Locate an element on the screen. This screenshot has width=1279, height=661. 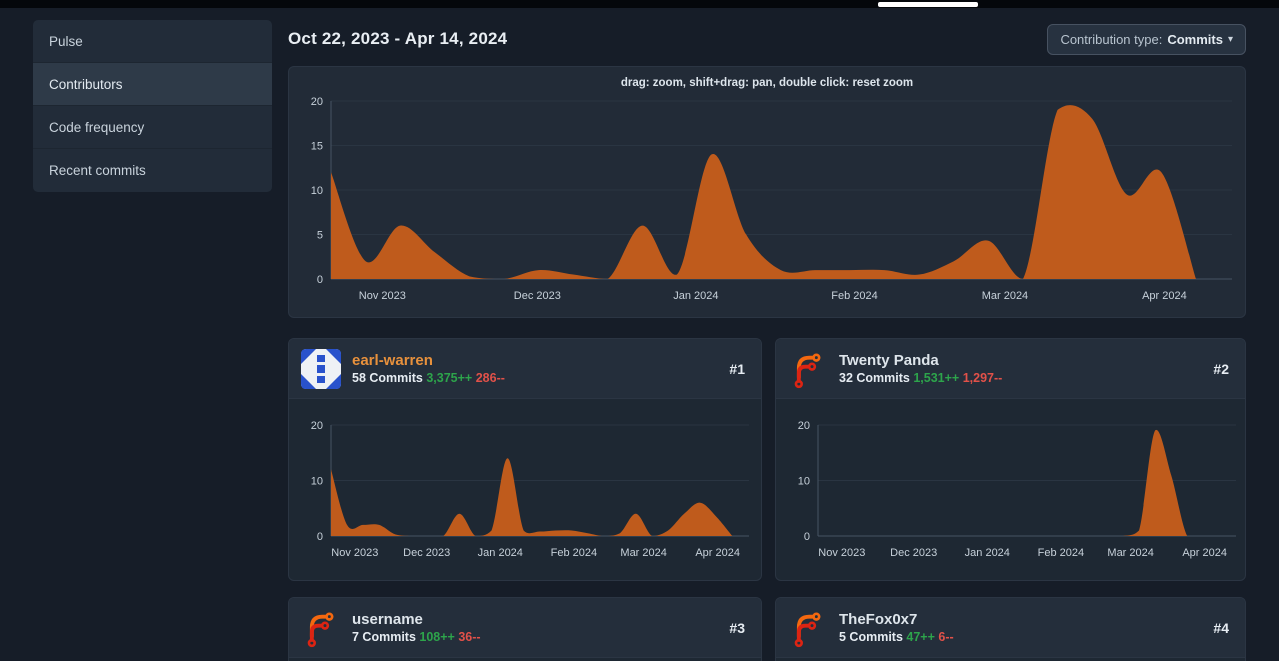
sidebar-item-pulse: Pulse is located at coordinates (152, 41).